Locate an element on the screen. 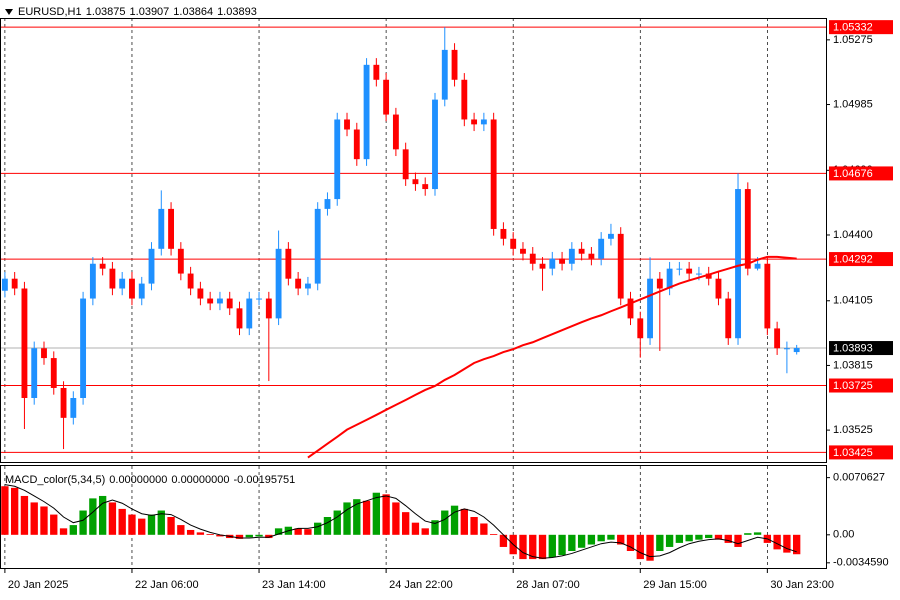 This screenshot has height=600, width=900. x-tick-label: 30 Jan 23:00 is located at coordinates (802, 585).